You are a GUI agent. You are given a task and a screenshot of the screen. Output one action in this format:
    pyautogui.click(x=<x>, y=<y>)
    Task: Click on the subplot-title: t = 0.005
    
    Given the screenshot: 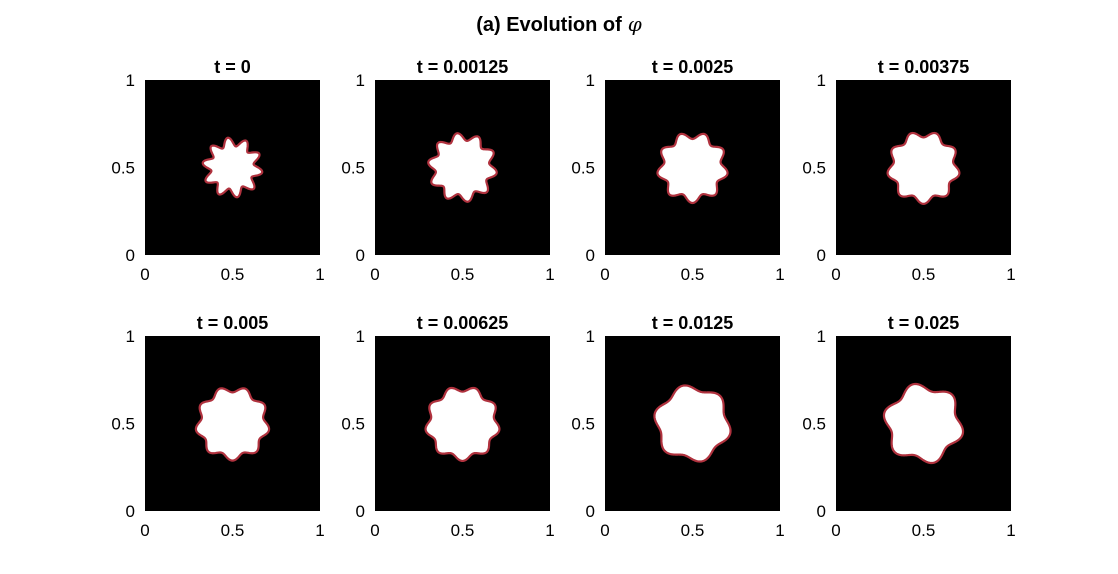 What is the action you would take?
    pyautogui.click(x=233, y=323)
    